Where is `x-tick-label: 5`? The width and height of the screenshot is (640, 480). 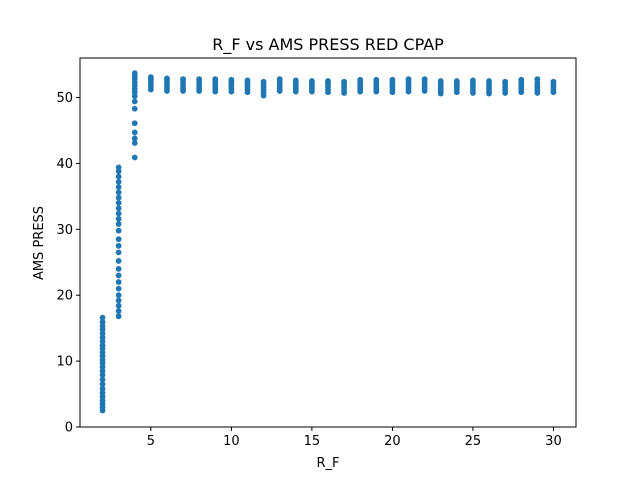
x-tick-label: 5 is located at coordinates (151, 441).